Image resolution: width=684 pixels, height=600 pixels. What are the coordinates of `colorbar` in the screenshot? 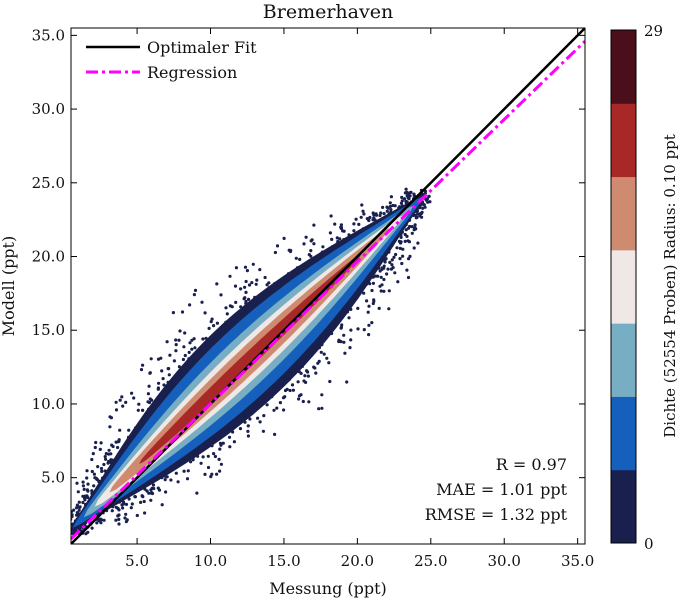 It's located at (623, 287).